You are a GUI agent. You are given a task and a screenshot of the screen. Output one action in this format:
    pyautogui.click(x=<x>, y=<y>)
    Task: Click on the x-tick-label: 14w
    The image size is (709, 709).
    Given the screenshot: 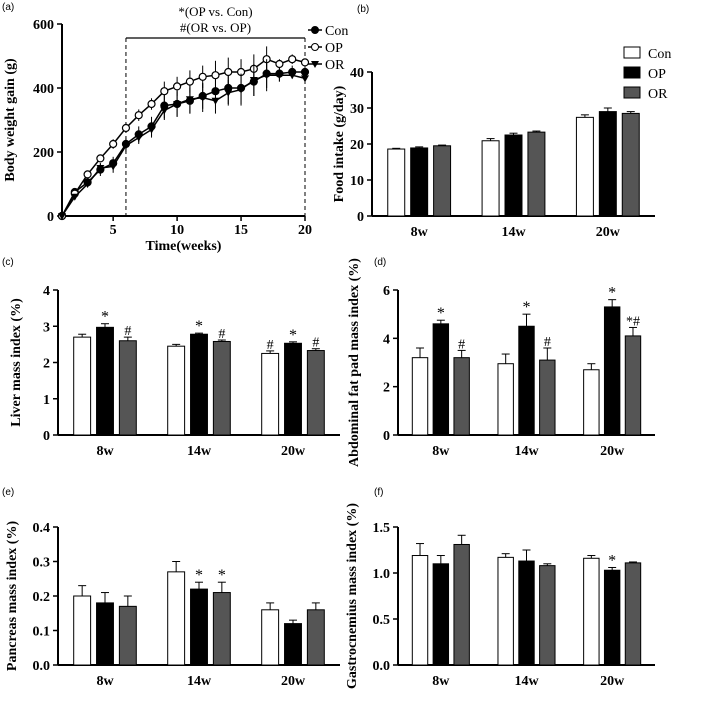 What is the action you would take?
    pyautogui.click(x=199, y=681)
    